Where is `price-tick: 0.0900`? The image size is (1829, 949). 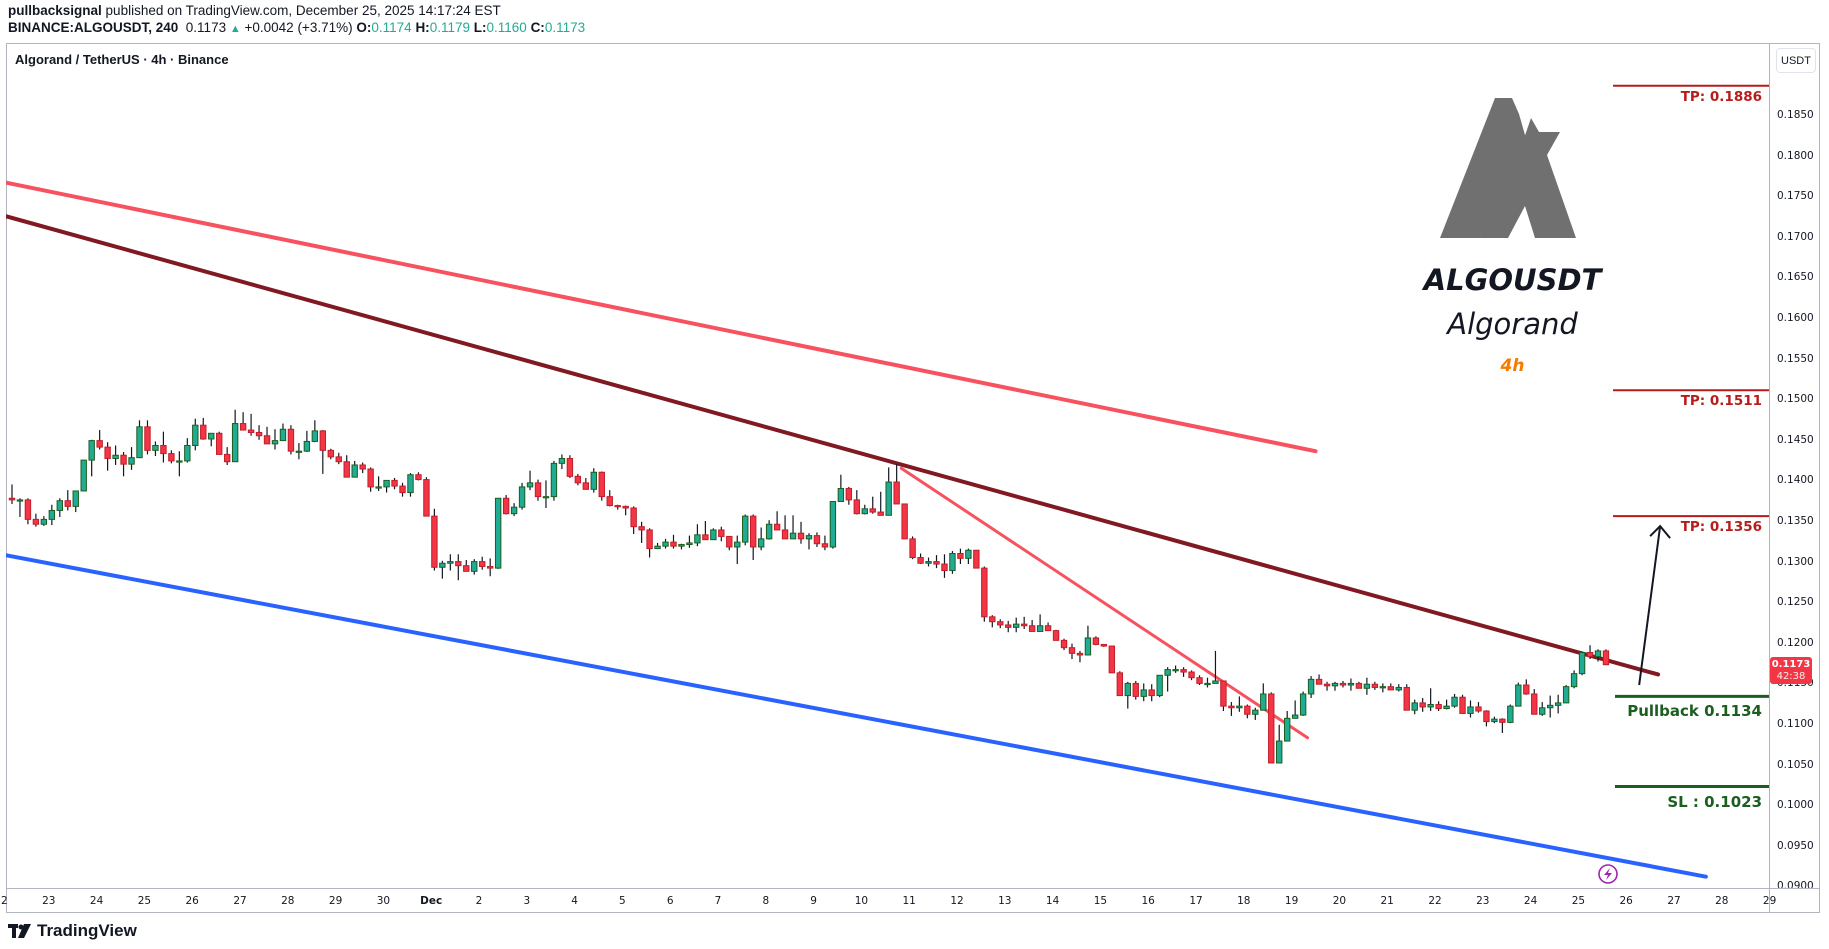 price-tick: 0.0900 is located at coordinates (1795, 886).